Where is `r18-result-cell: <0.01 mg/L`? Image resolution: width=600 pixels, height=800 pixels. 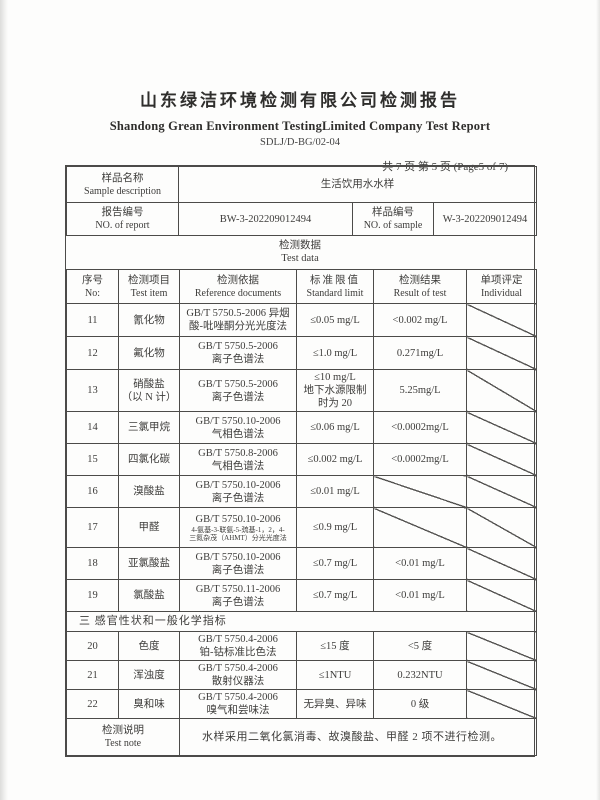 r18-result-cell: <0.01 mg/L is located at coordinates (420, 563).